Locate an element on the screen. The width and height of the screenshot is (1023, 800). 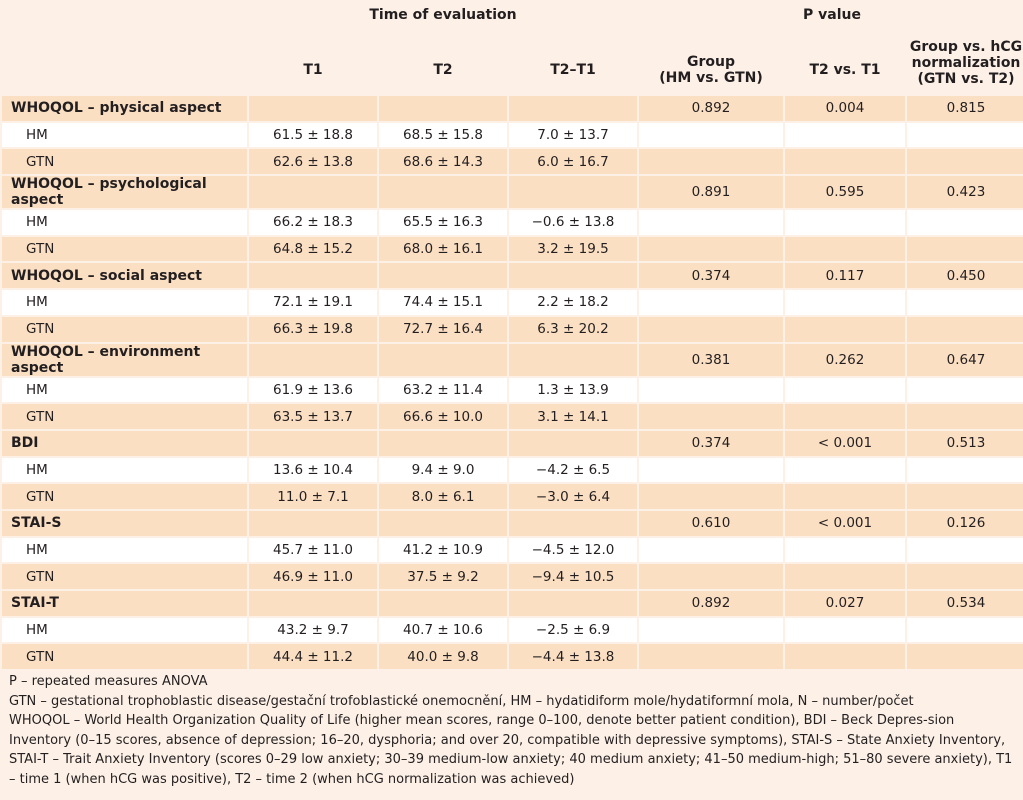
table-row: GTN 62.6 ± 13.8 68.6 ± 14.3 6.0 ± 16.7 is located at coordinates (512, 163).